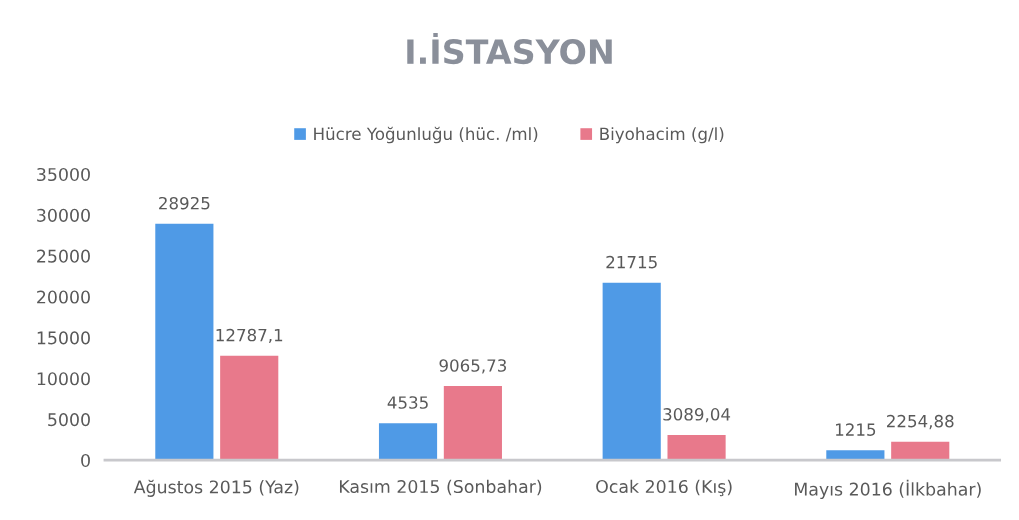  Describe the element at coordinates (69, 420) in the screenshot. I see `y-tick-label: 5000` at that location.